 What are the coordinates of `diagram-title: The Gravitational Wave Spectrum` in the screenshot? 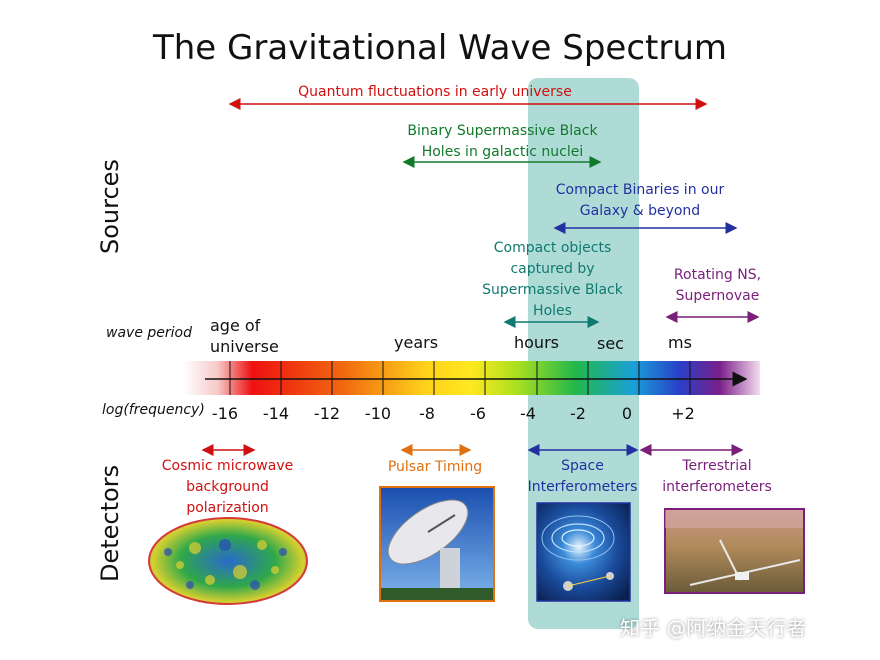 It's located at (440, 48).